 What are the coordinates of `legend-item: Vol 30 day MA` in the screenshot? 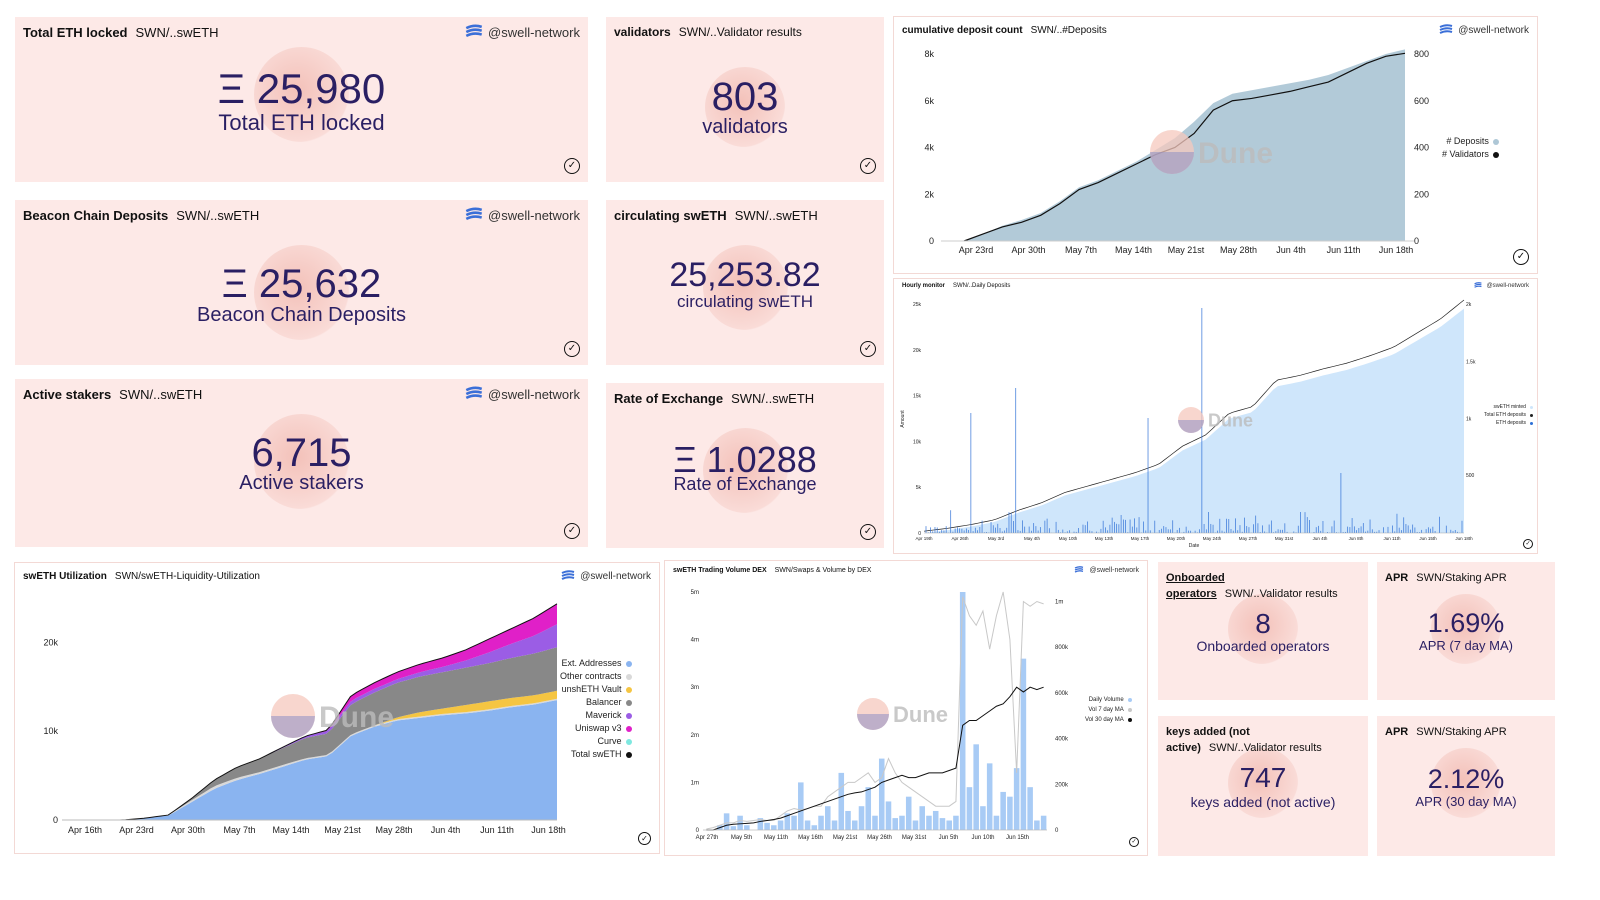 It's located at (1108, 720).